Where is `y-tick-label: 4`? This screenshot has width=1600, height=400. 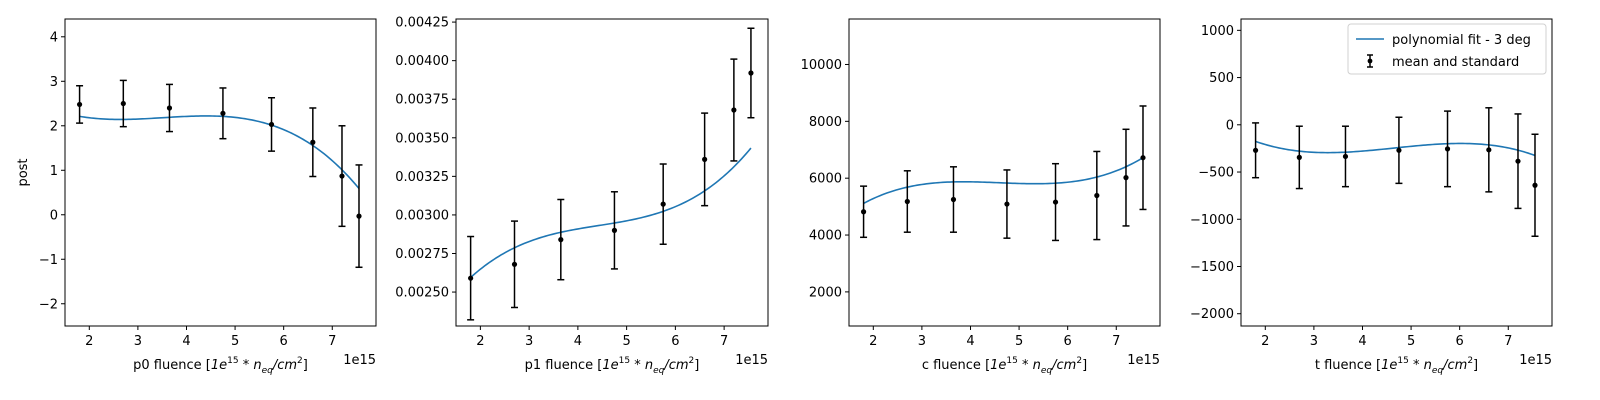
y-tick-label: 4 is located at coordinates (54, 37).